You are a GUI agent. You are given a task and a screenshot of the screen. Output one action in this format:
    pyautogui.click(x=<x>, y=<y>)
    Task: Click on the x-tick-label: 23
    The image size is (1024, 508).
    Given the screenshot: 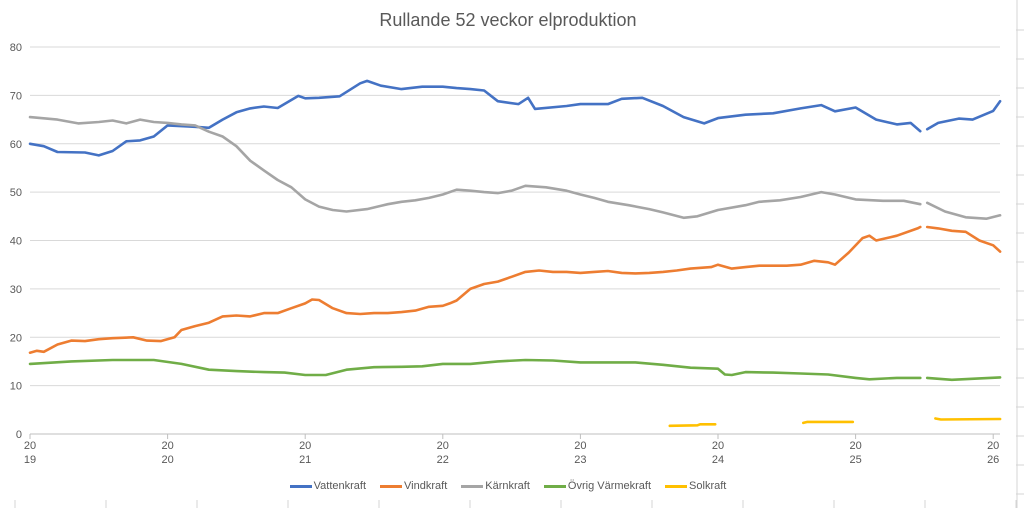 What is the action you would take?
    pyautogui.click(x=580, y=460)
    